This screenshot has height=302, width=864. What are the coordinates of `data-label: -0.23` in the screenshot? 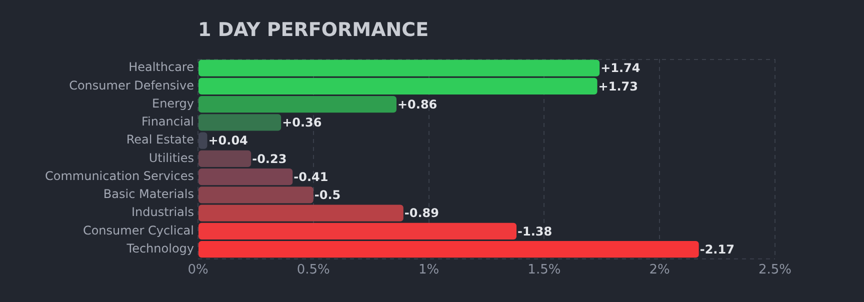 It's located at (269, 159).